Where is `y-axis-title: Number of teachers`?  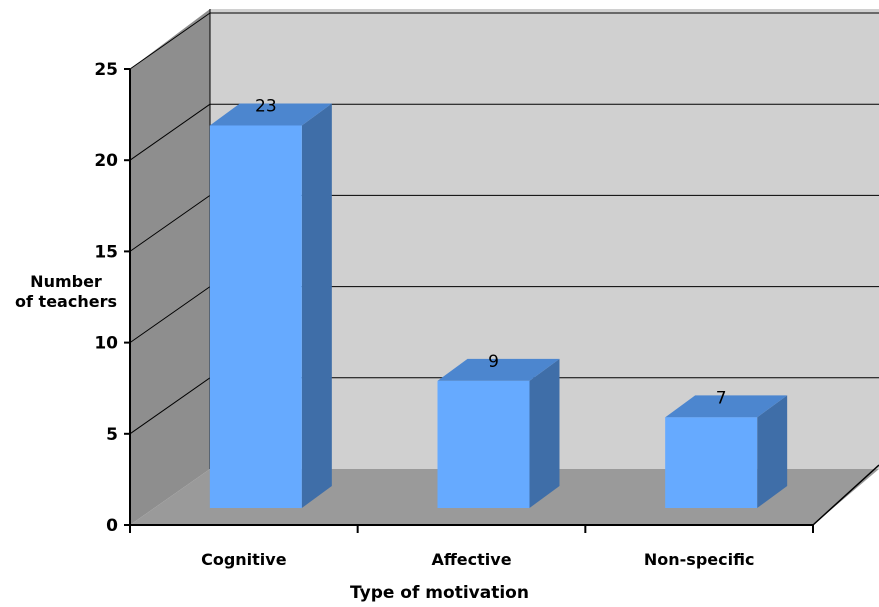 y-axis-title: Number of teachers is located at coordinates (66, 292).